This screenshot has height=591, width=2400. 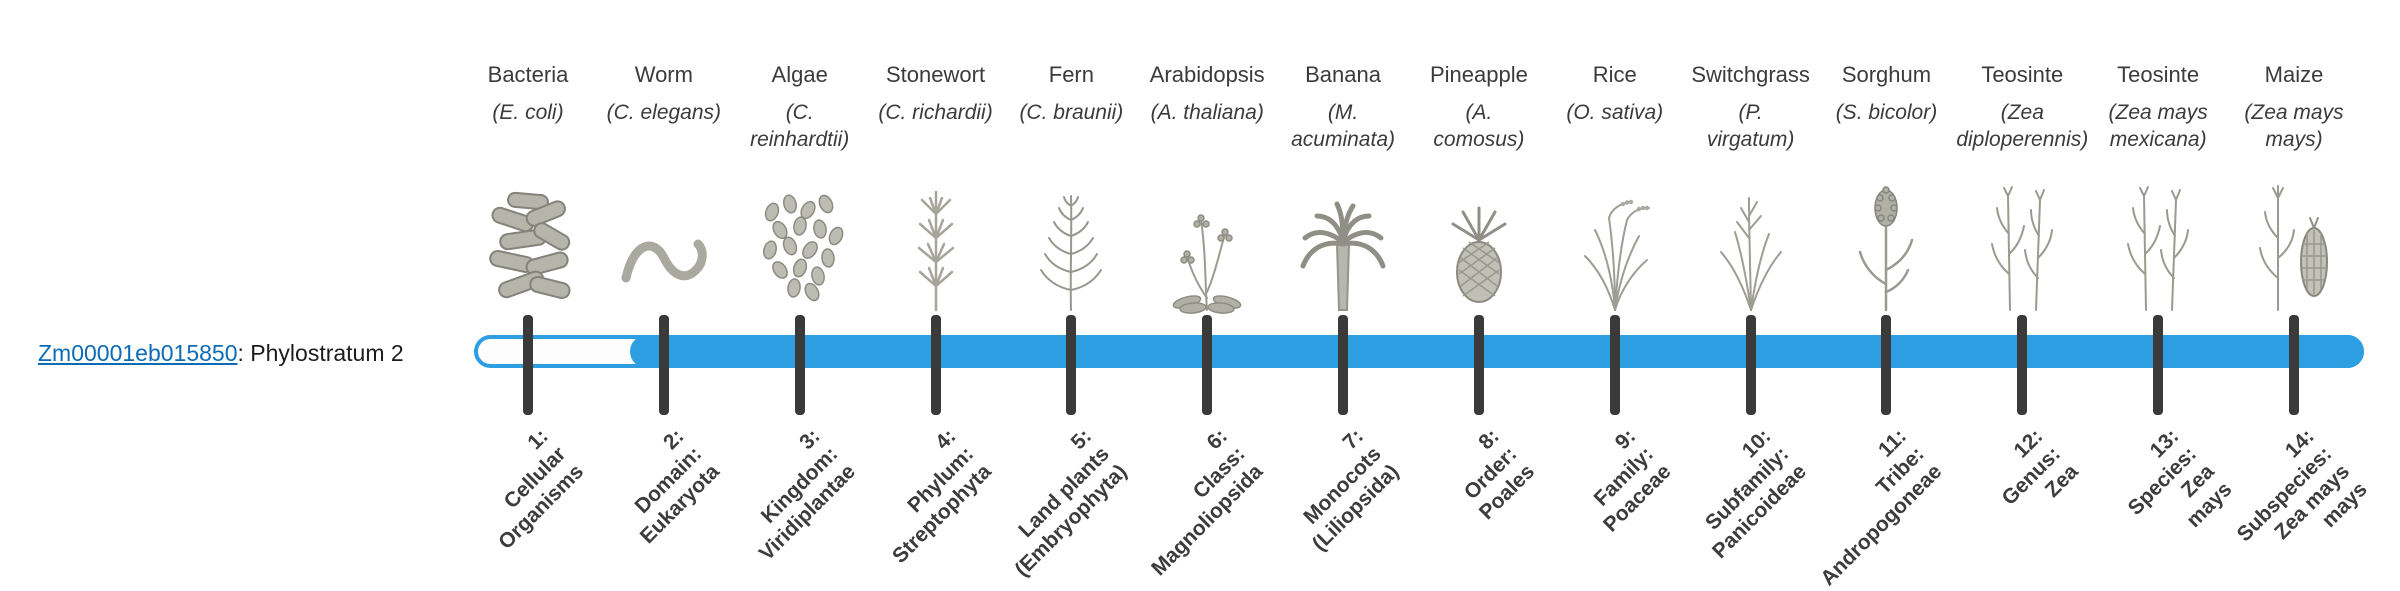 I want to click on organism-scientific-name: (A. comosus), so click(x=1479, y=126).